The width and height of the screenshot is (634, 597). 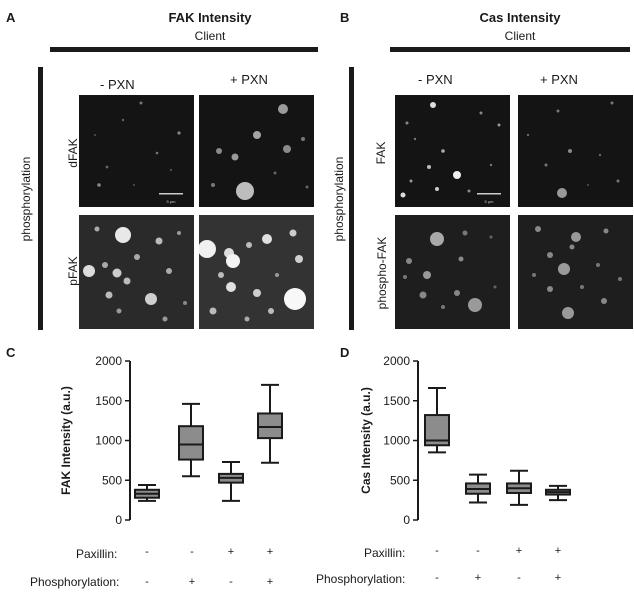 What do you see at coordinates (396, 361) in the screenshot?
I see `chart-d-ytick-label: 2000` at bounding box center [396, 361].